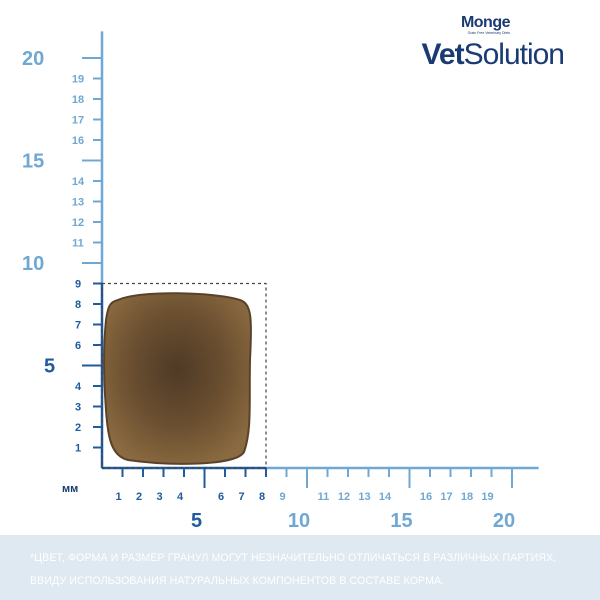 Image resolution: width=600 pixels, height=600 pixels. Describe the element at coordinates (78, 141) in the screenshot. I see `y-tick-label: 16` at that location.